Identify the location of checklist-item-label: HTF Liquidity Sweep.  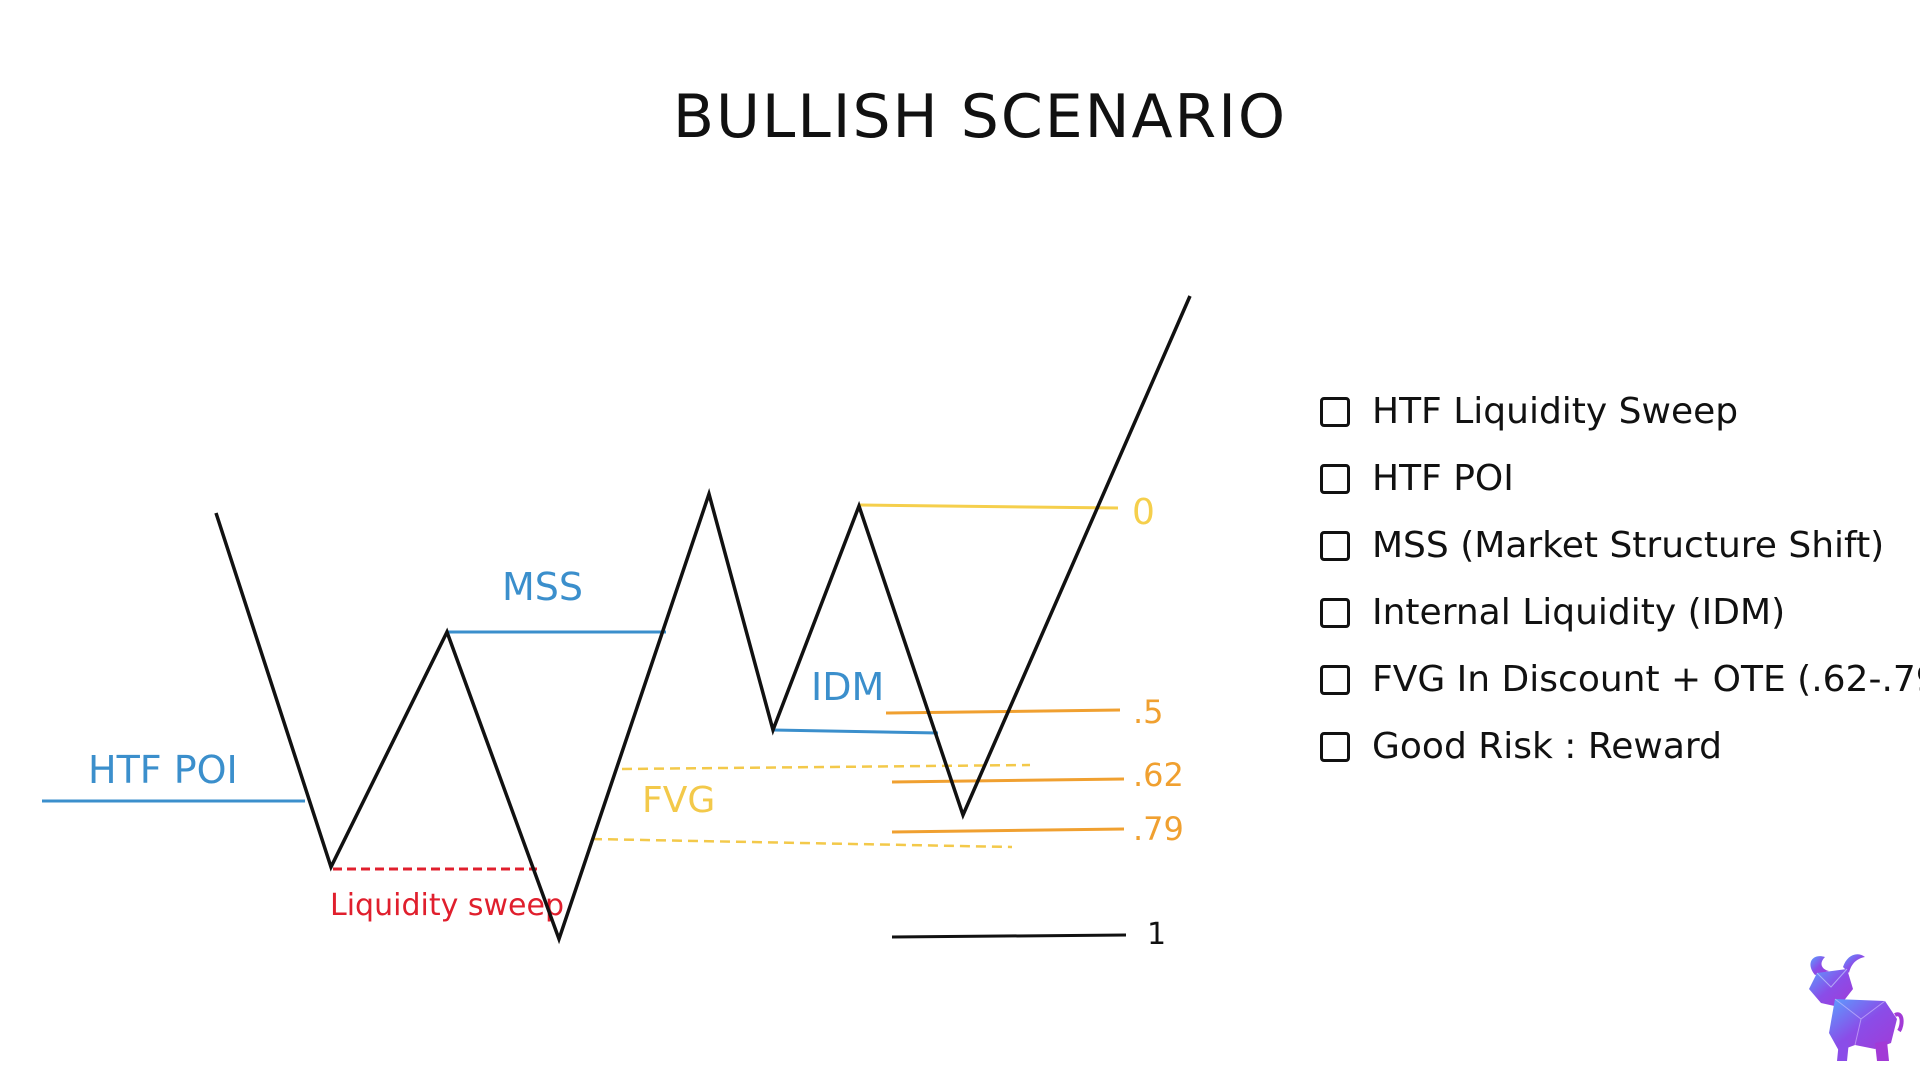
(1555, 411).